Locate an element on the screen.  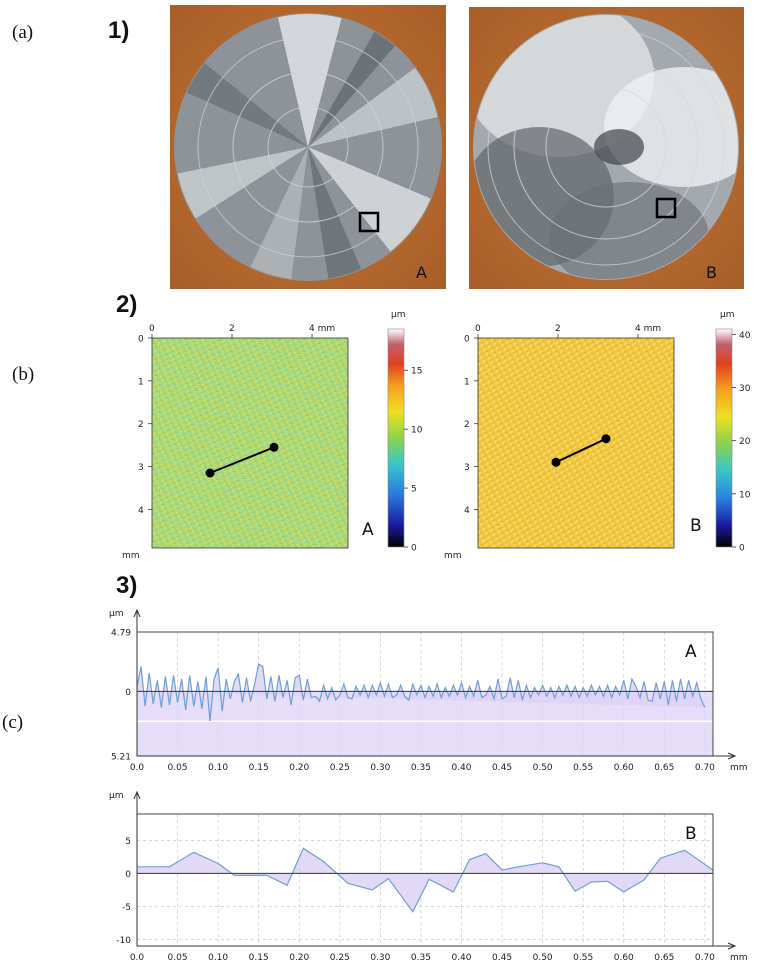
panel-label-a: (a) is located at coordinates (23, 32).